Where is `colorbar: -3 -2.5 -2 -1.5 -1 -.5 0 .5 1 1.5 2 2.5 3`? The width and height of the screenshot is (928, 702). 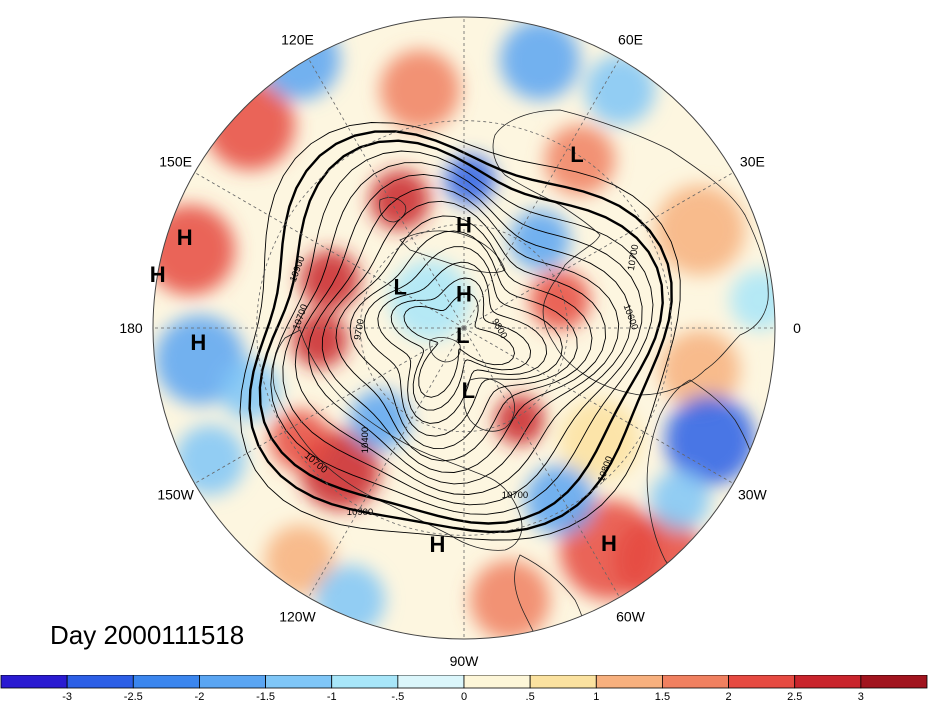
colorbar: -3 -2.5 -2 -1.5 -1 -.5 0 .5 1 1.5 2 2.5 3 is located at coordinates (464, 688).